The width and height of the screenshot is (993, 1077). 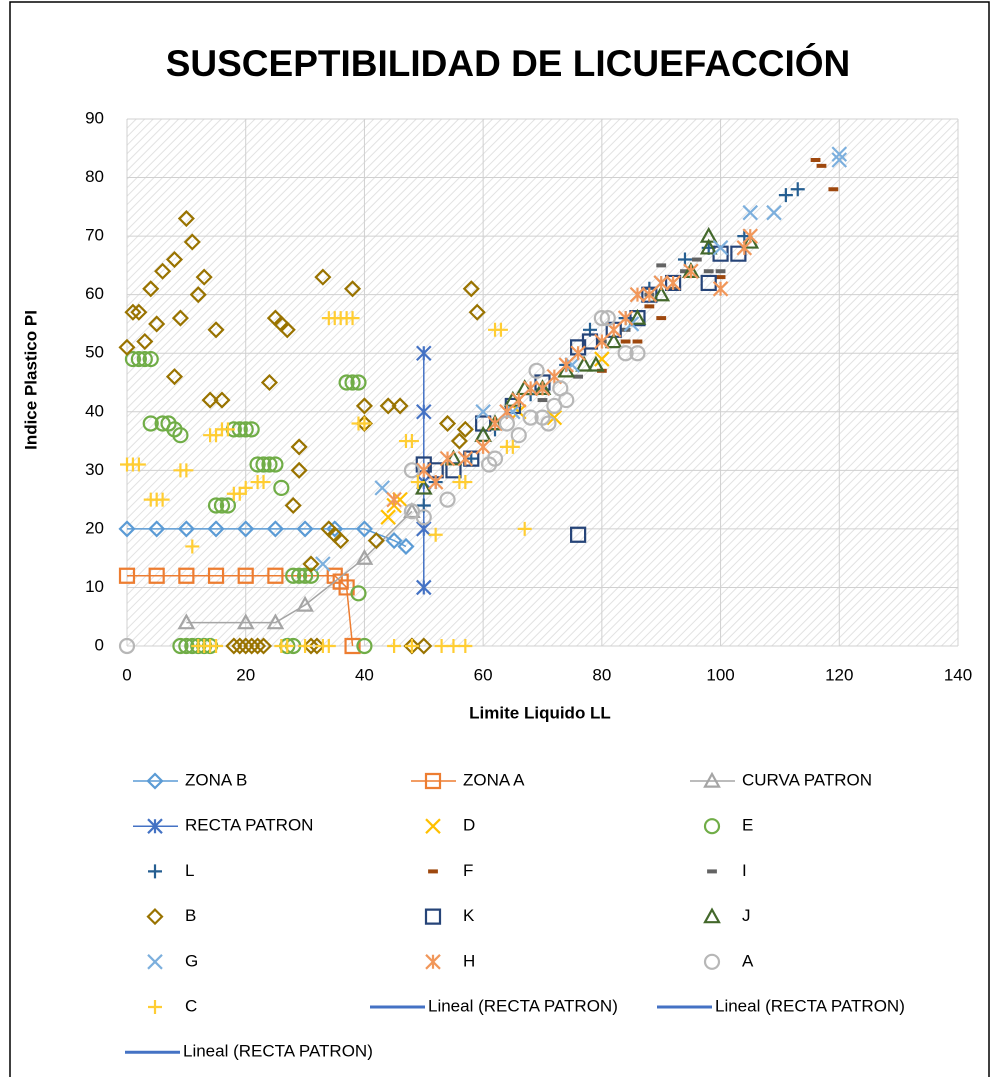 I want to click on legend-label: F, so click(x=468, y=870).